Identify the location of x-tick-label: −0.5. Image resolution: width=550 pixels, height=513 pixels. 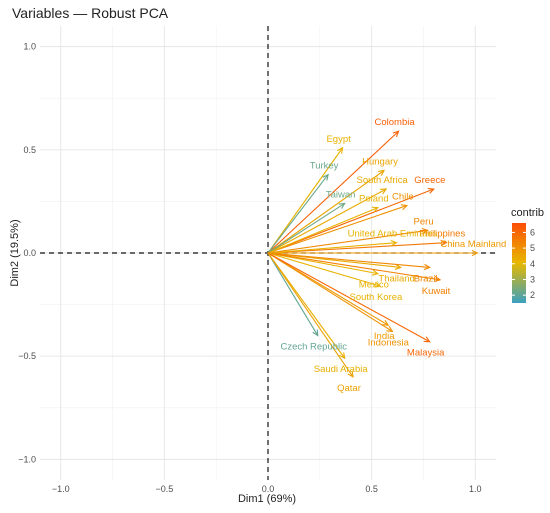
(164, 489).